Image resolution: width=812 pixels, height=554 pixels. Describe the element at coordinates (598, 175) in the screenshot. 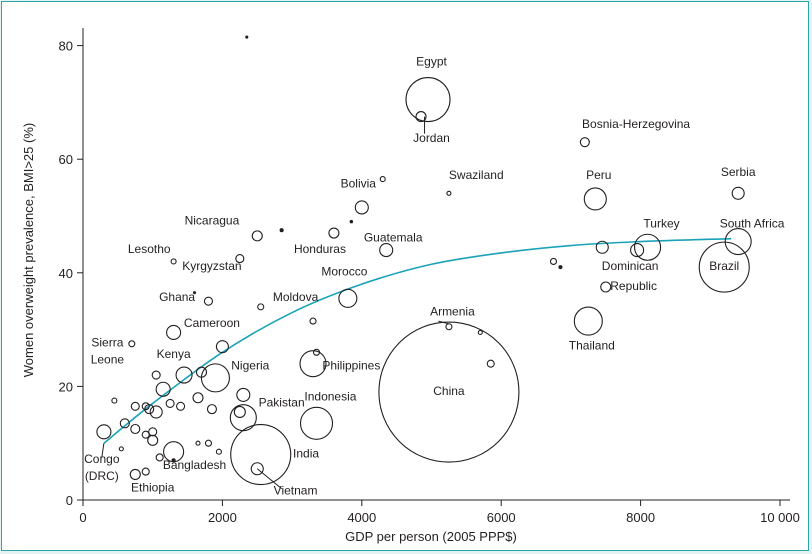

I see `label-peru: Peru` at that location.